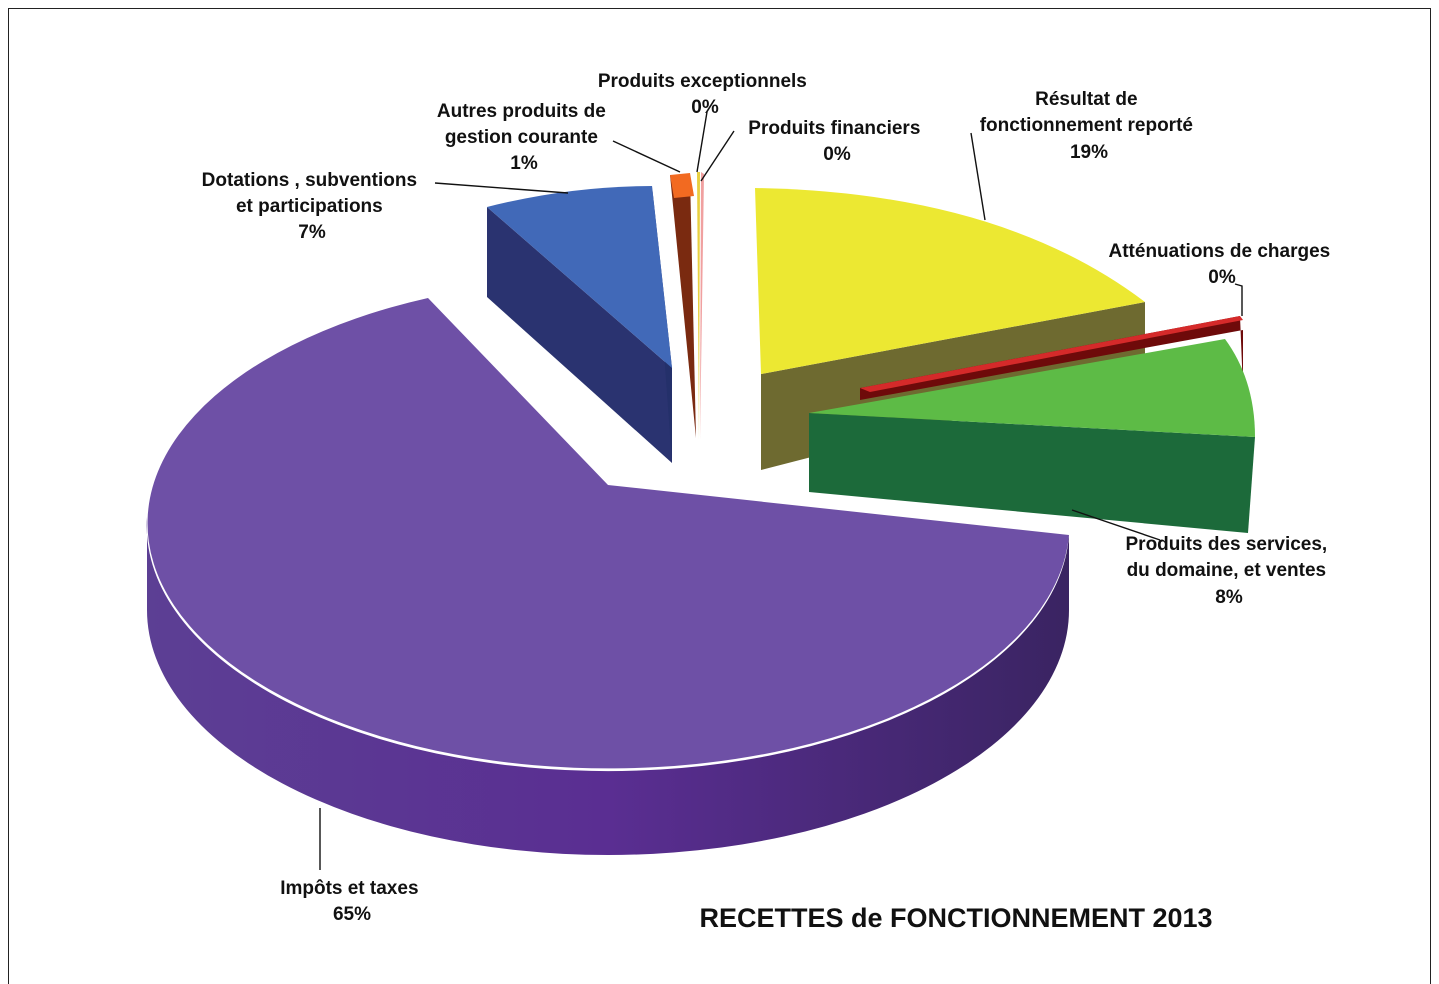 Image resolution: width=1439 pixels, height=984 pixels. I want to click on slice-financiers-top, so click(702, 306).